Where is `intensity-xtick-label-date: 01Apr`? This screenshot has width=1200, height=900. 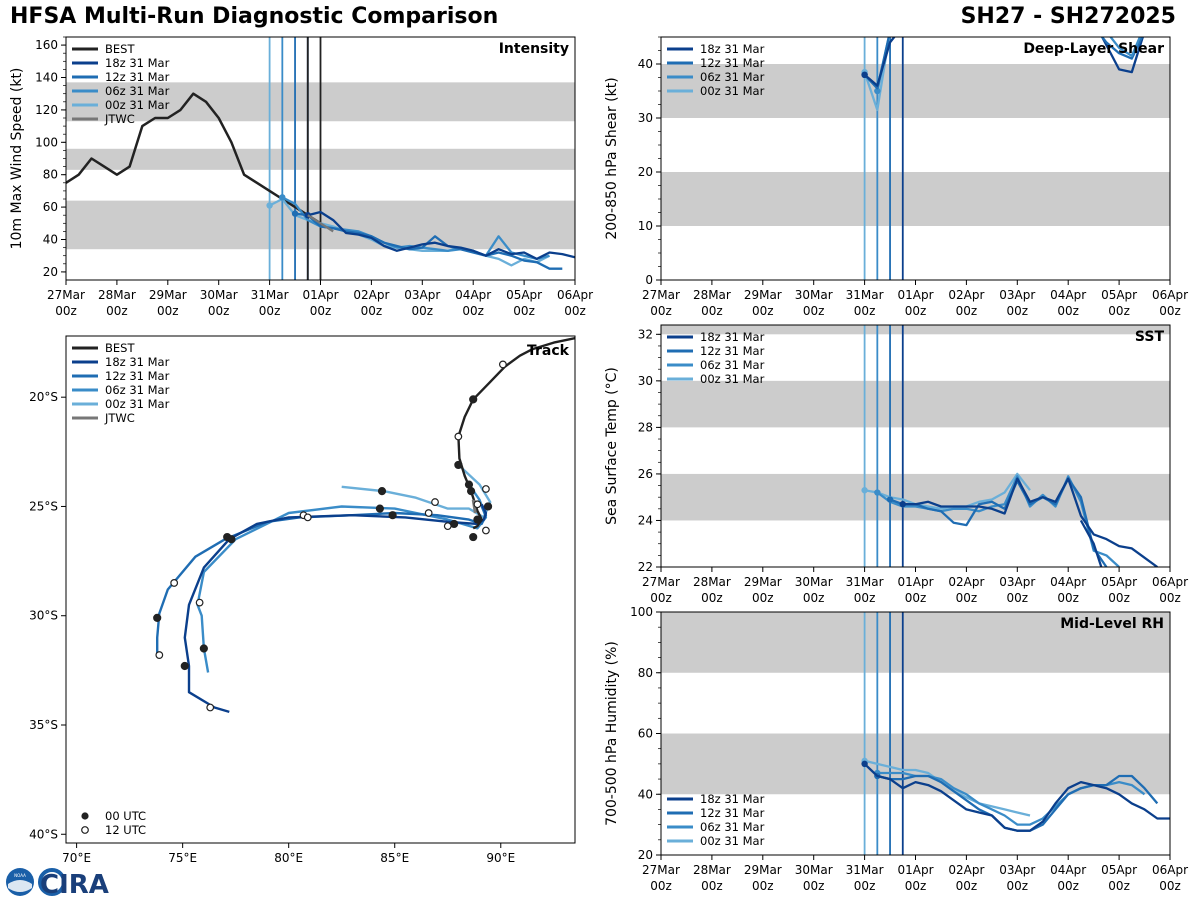 intensity-xtick-label-date: 01Apr is located at coordinates (320, 295).